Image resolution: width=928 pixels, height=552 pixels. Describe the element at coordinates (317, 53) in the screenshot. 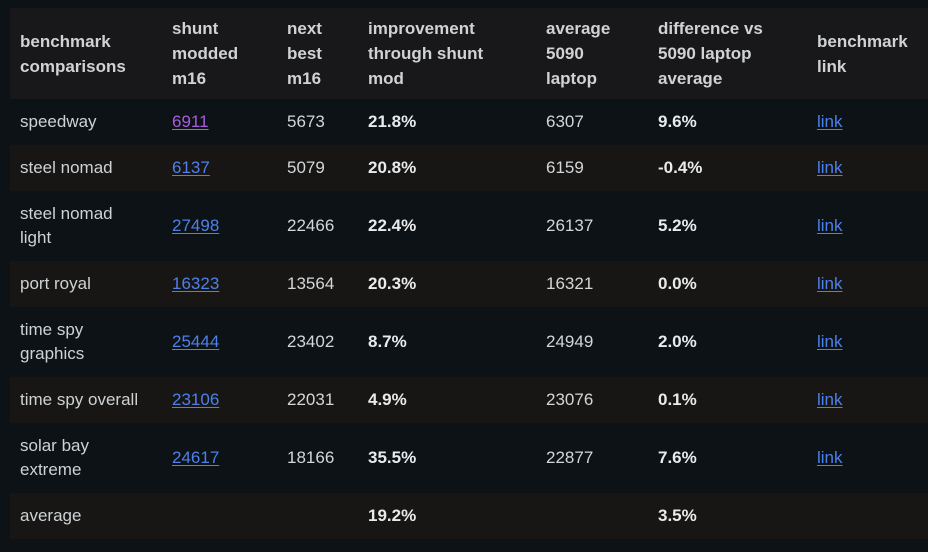

I see `column-header-next-best-m16: next best m16` at that location.